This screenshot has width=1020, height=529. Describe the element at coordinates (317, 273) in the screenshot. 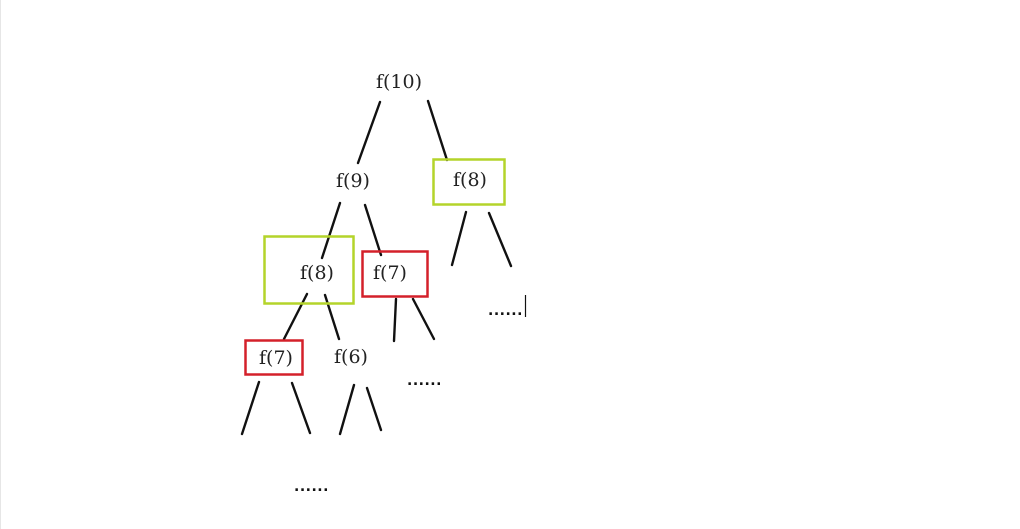

I see `node-f8-left: f(8)` at that location.